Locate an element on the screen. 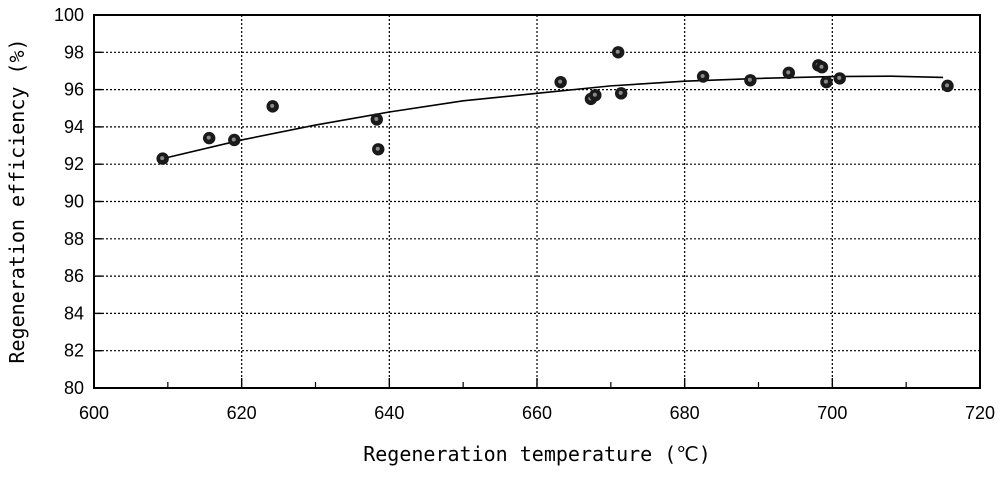 The width and height of the screenshot is (1000, 477). x-tick-label: 660 is located at coordinates (537, 413).